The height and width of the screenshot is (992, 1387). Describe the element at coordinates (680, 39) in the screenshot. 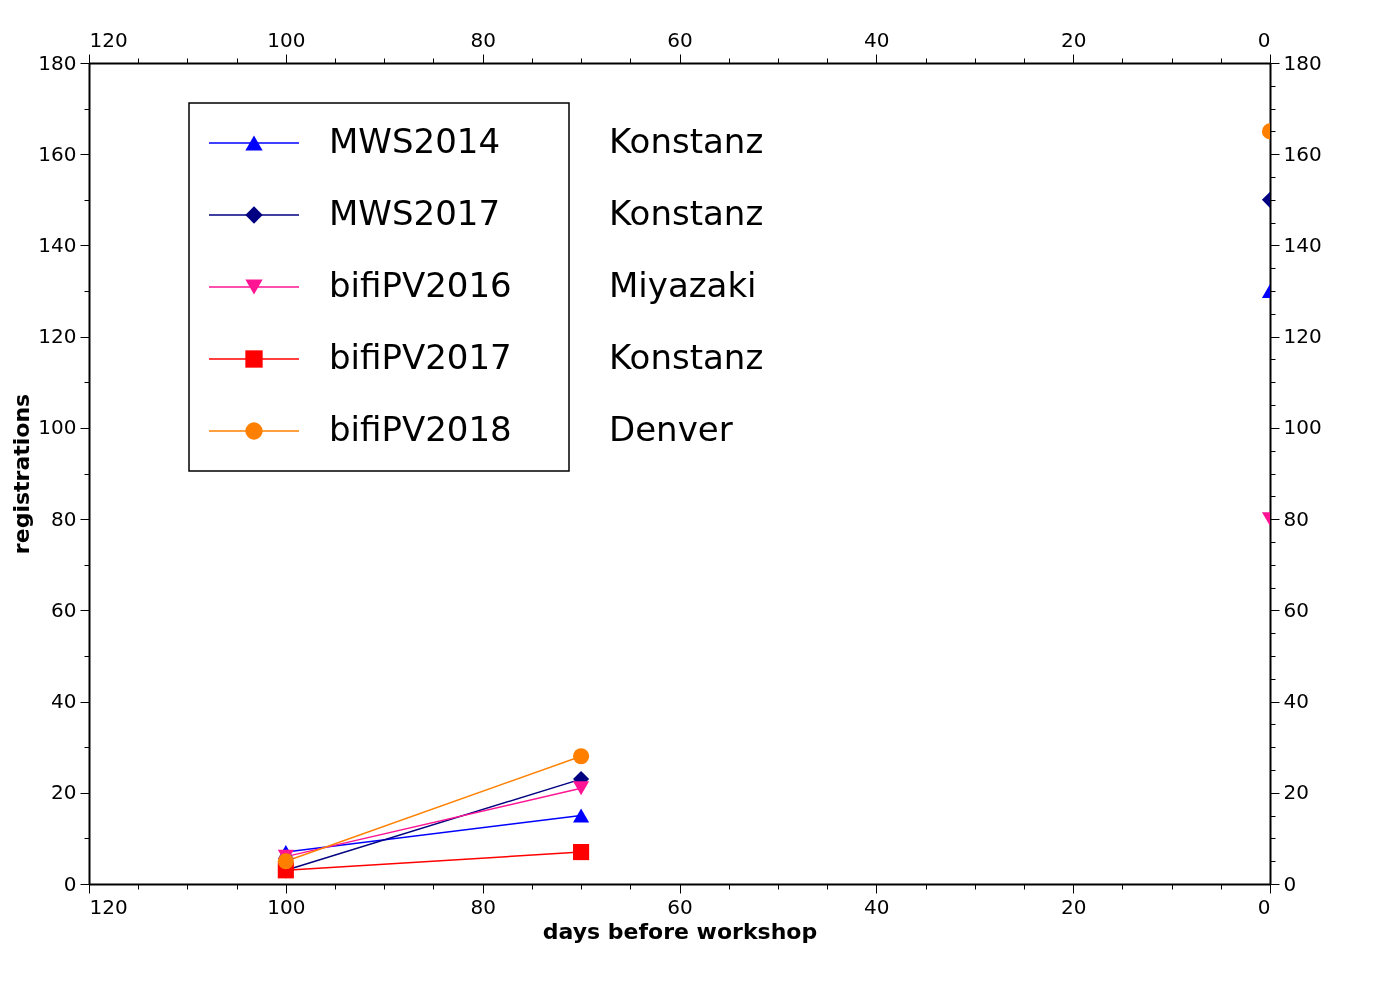

I see `x2-tick-label: 60` at that location.